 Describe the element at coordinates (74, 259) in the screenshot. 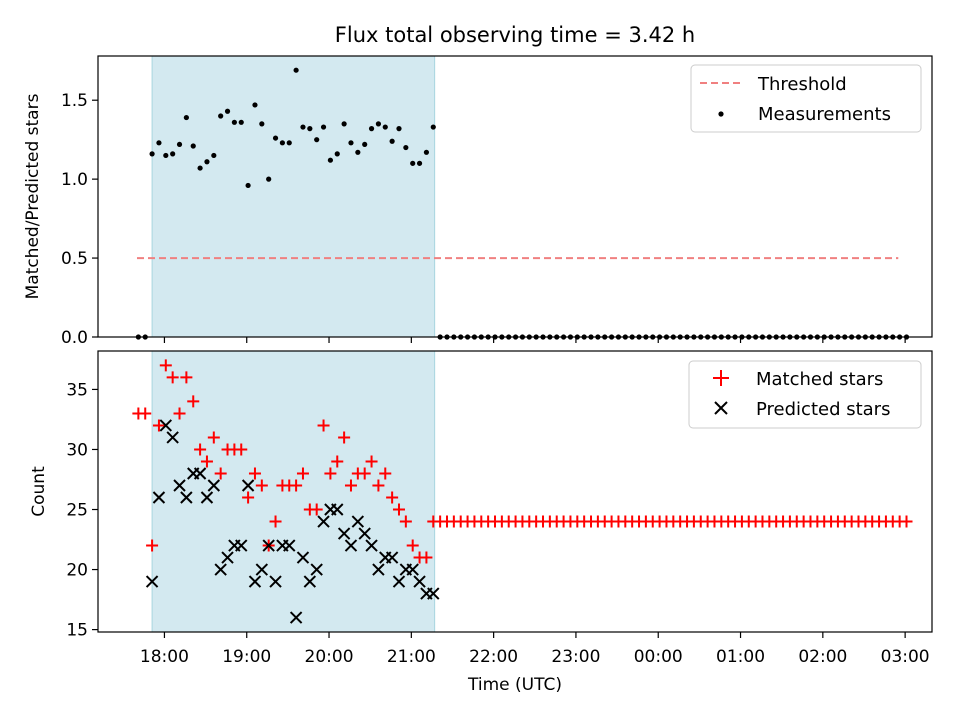

I see `top-y-tick-label: 0.5` at that location.